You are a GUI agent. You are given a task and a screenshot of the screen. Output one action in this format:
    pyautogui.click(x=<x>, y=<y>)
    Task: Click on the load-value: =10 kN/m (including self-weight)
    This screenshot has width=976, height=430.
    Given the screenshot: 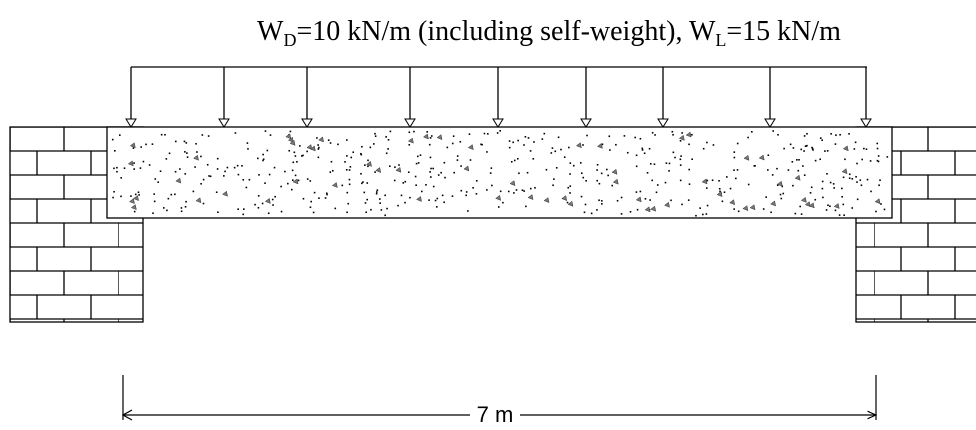 What is the action you would take?
    pyautogui.click(x=485, y=31)
    